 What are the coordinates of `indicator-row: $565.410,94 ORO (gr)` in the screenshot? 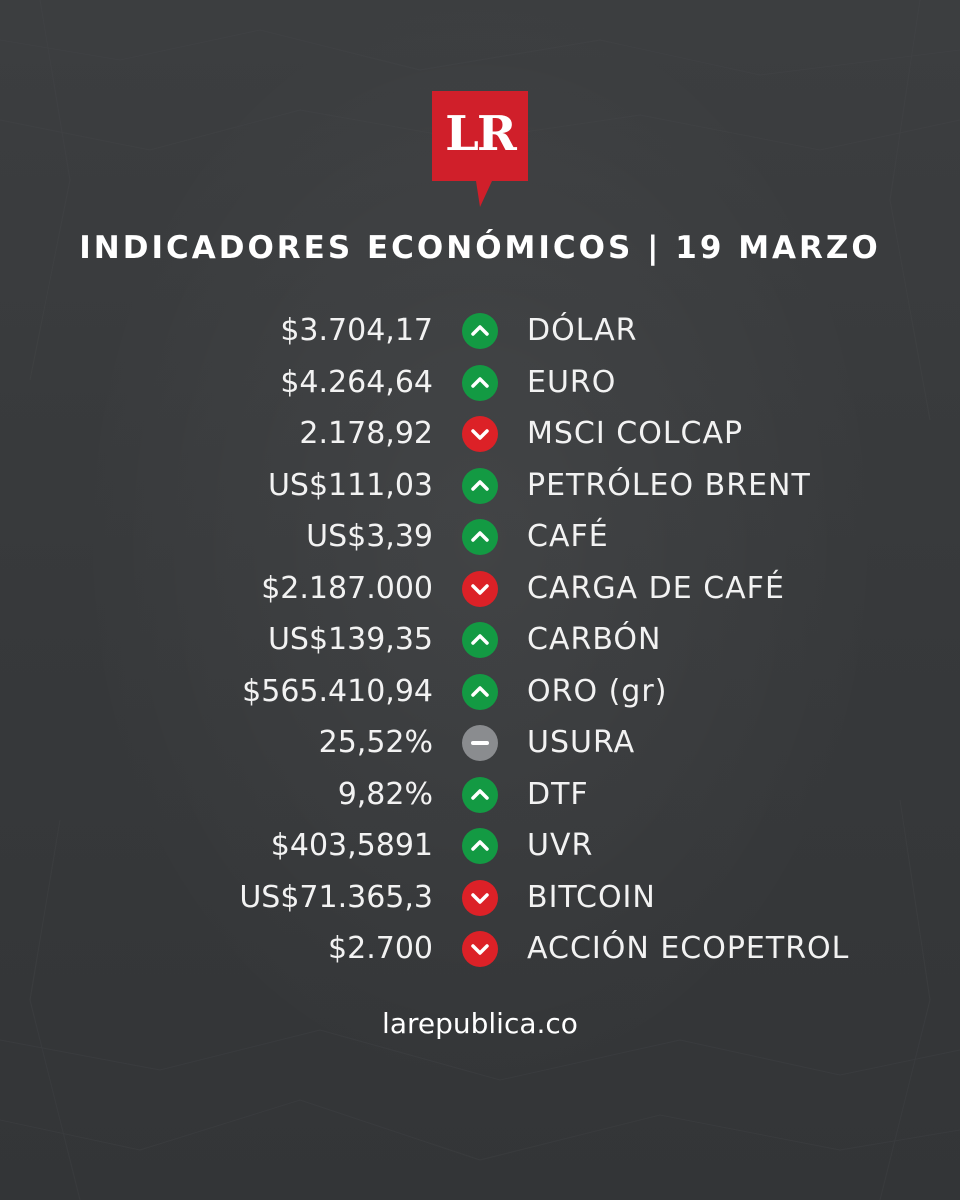 It's located at (480, 692).